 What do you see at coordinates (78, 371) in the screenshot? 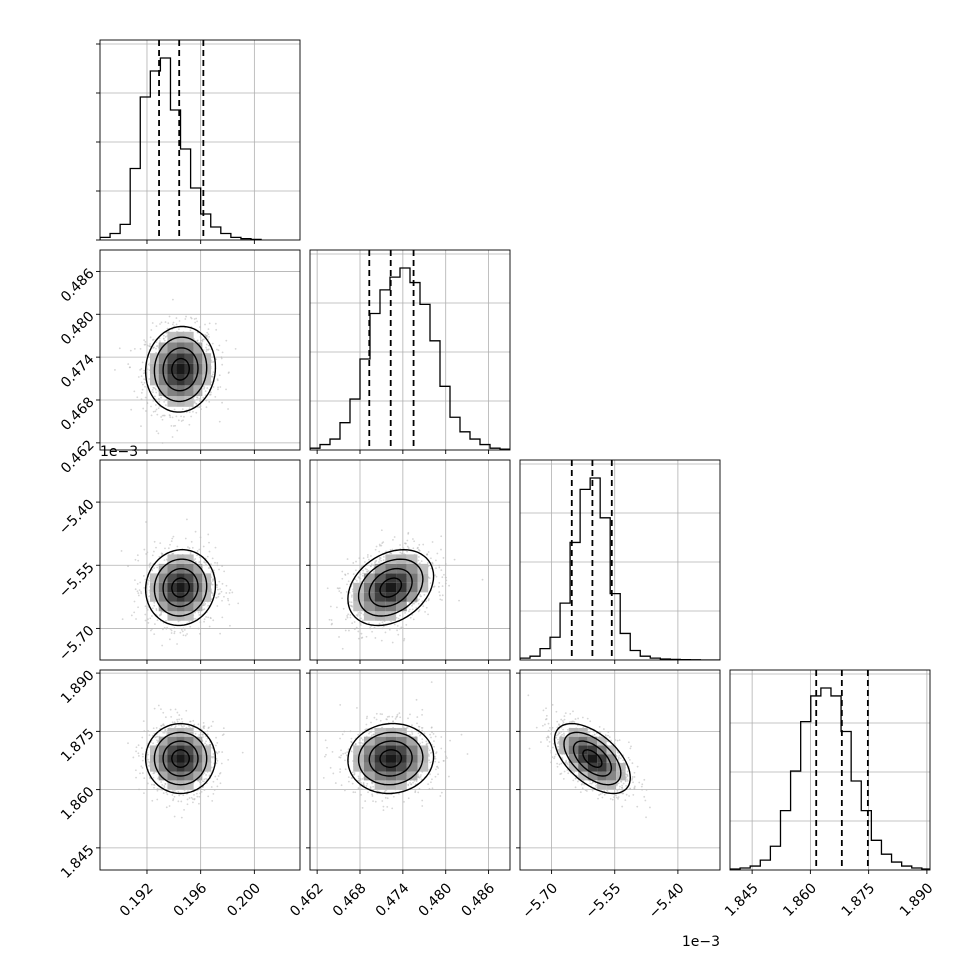
I see `y-tick-label: 0.474` at bounding box center [78, 371].